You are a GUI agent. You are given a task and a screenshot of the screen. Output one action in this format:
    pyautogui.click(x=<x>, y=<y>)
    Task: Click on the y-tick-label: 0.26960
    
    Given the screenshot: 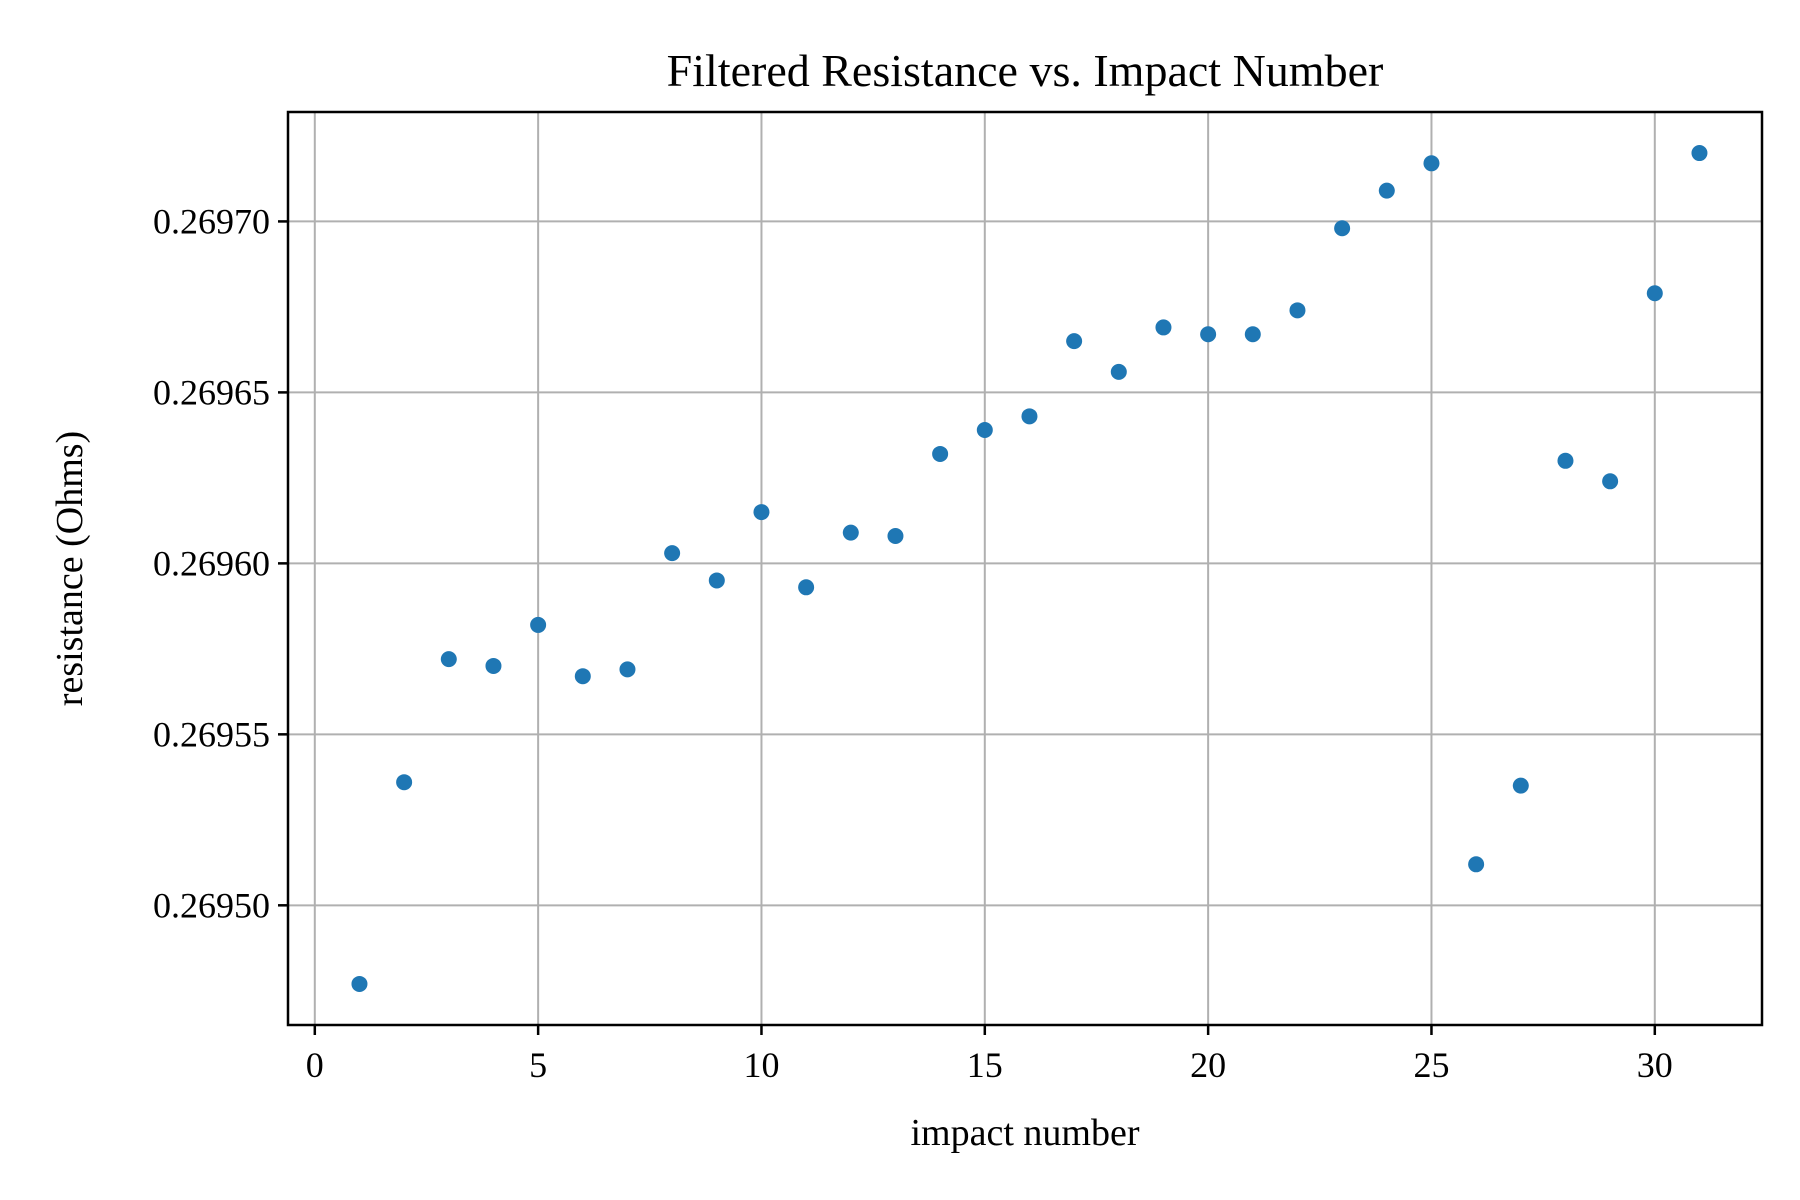 What is the action you would take?
    pyautogui.click(x=211, y=563)
    